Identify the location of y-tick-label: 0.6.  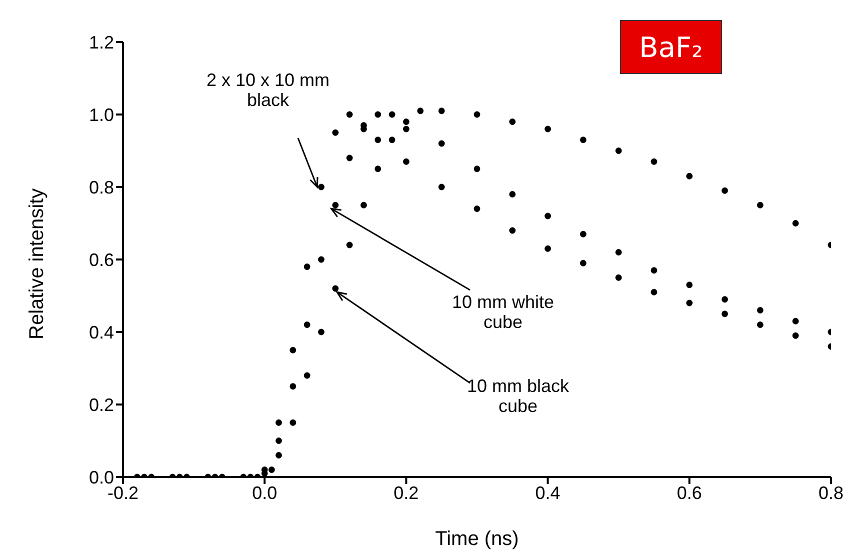
(101, 260).